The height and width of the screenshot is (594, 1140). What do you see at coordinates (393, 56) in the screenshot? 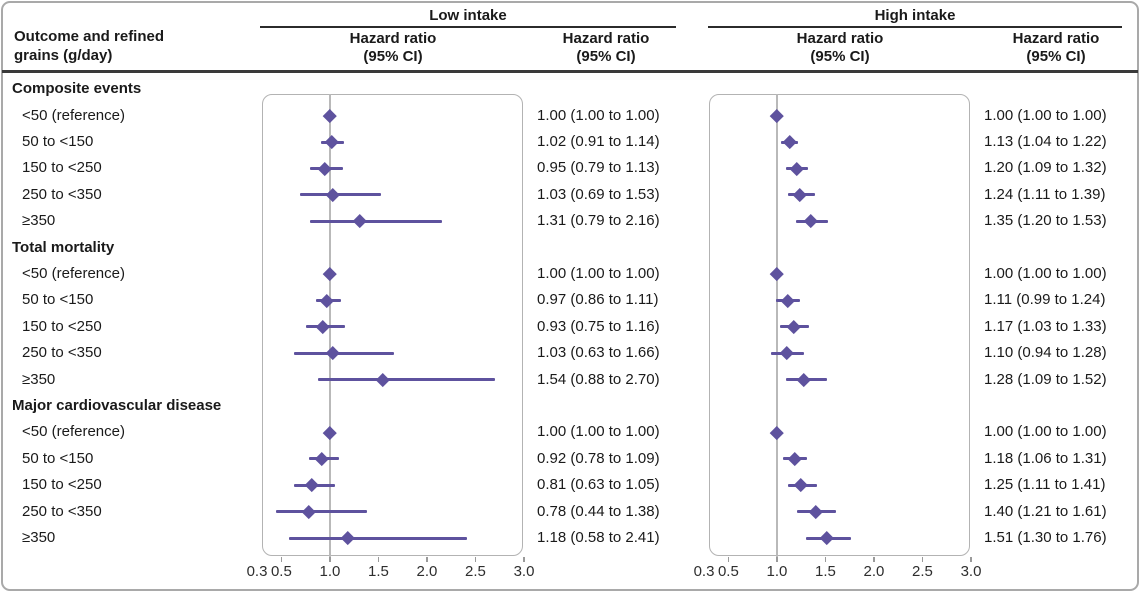
I see `subheader-low-plot-line2: (95% CI)` at bounding box center [393, 56].